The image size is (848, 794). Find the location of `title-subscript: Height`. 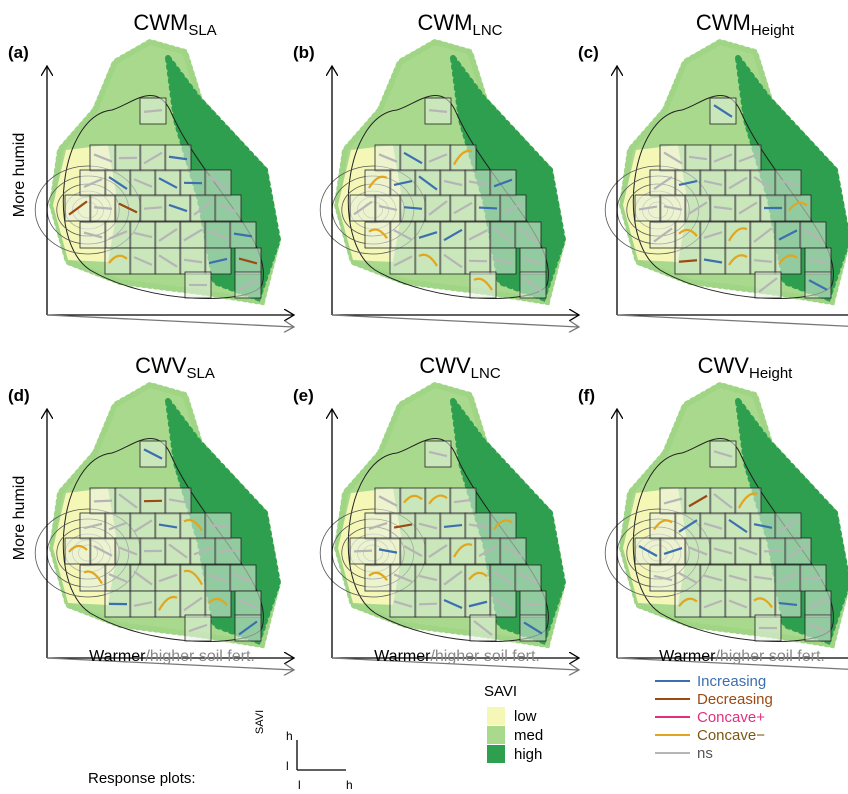

title-subscript: Height is located at coordinates (773, 30).